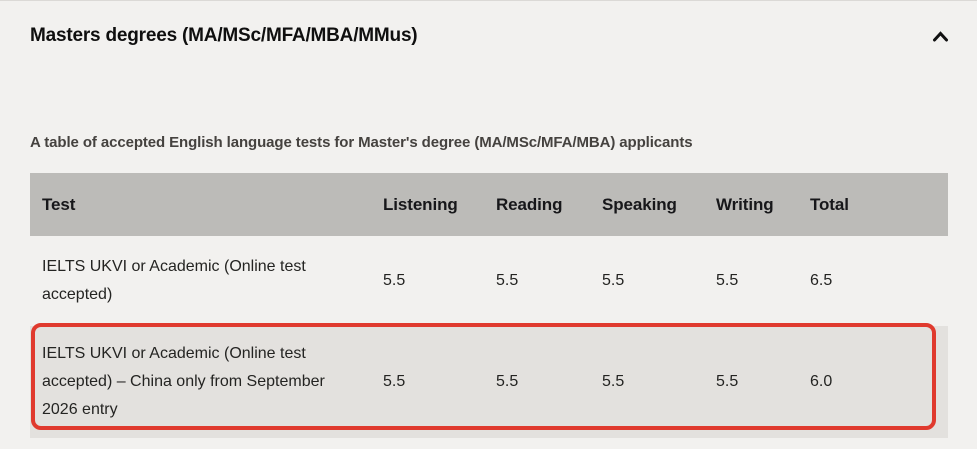 This screenshot has width=977, height=449. What do you see at coordinates (821, 381) in the screenshot?
I see `cell-total: 6.0` at bounding box center [821, 381].